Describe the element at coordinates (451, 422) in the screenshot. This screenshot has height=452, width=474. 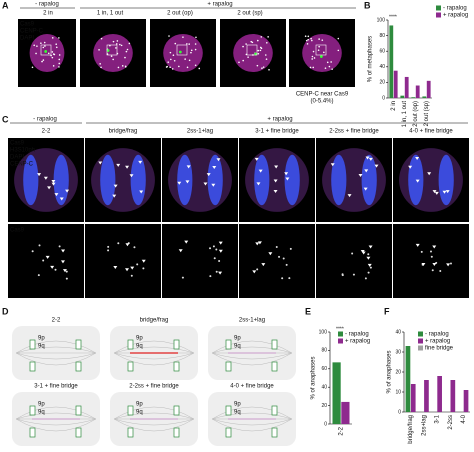
I see `x-tick-label: 2-2ss` at that location.